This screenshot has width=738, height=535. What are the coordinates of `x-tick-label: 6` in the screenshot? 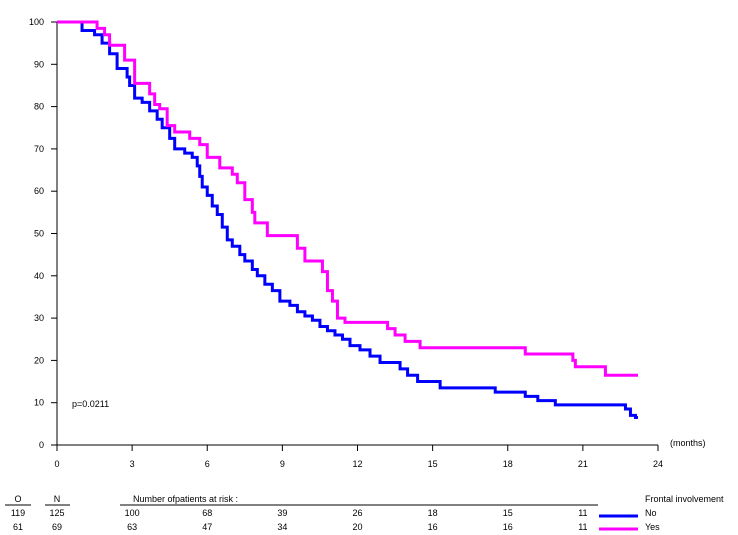 It's located at (207, 464).